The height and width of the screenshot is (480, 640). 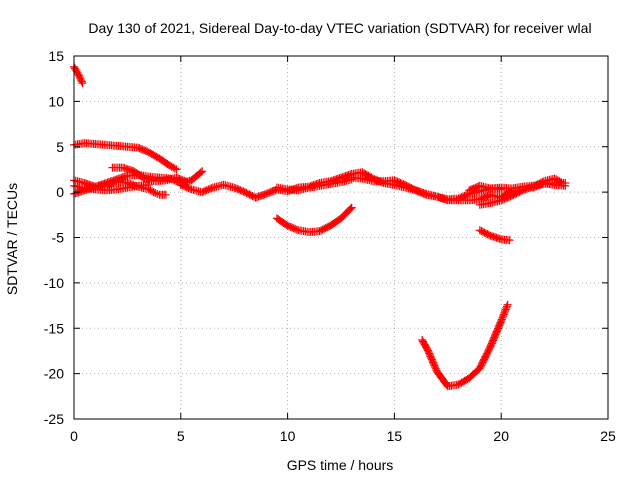 I want to click on x-tick-label: 25, so click(x=608, y=436).